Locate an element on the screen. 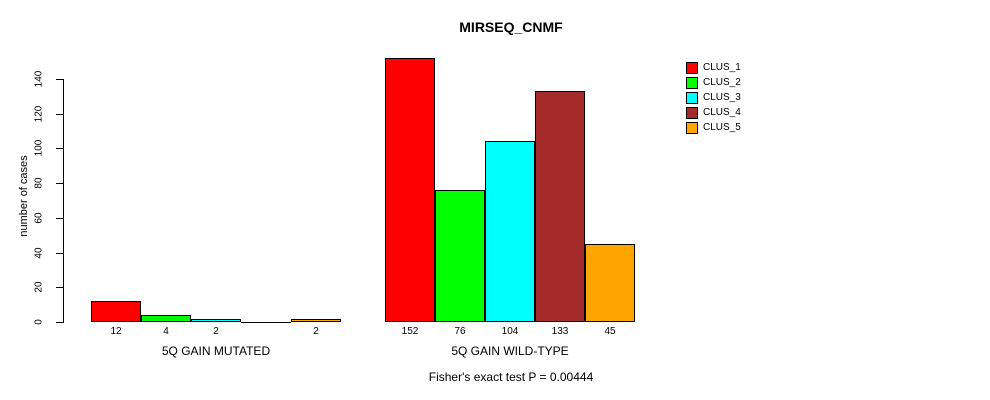 The height and width of the screenshot is (400, 990). legend: CLUS_1 CLUS_2 CLUS_3 CLUS_4 CLUS_5 is located at coordinates (713, 97).